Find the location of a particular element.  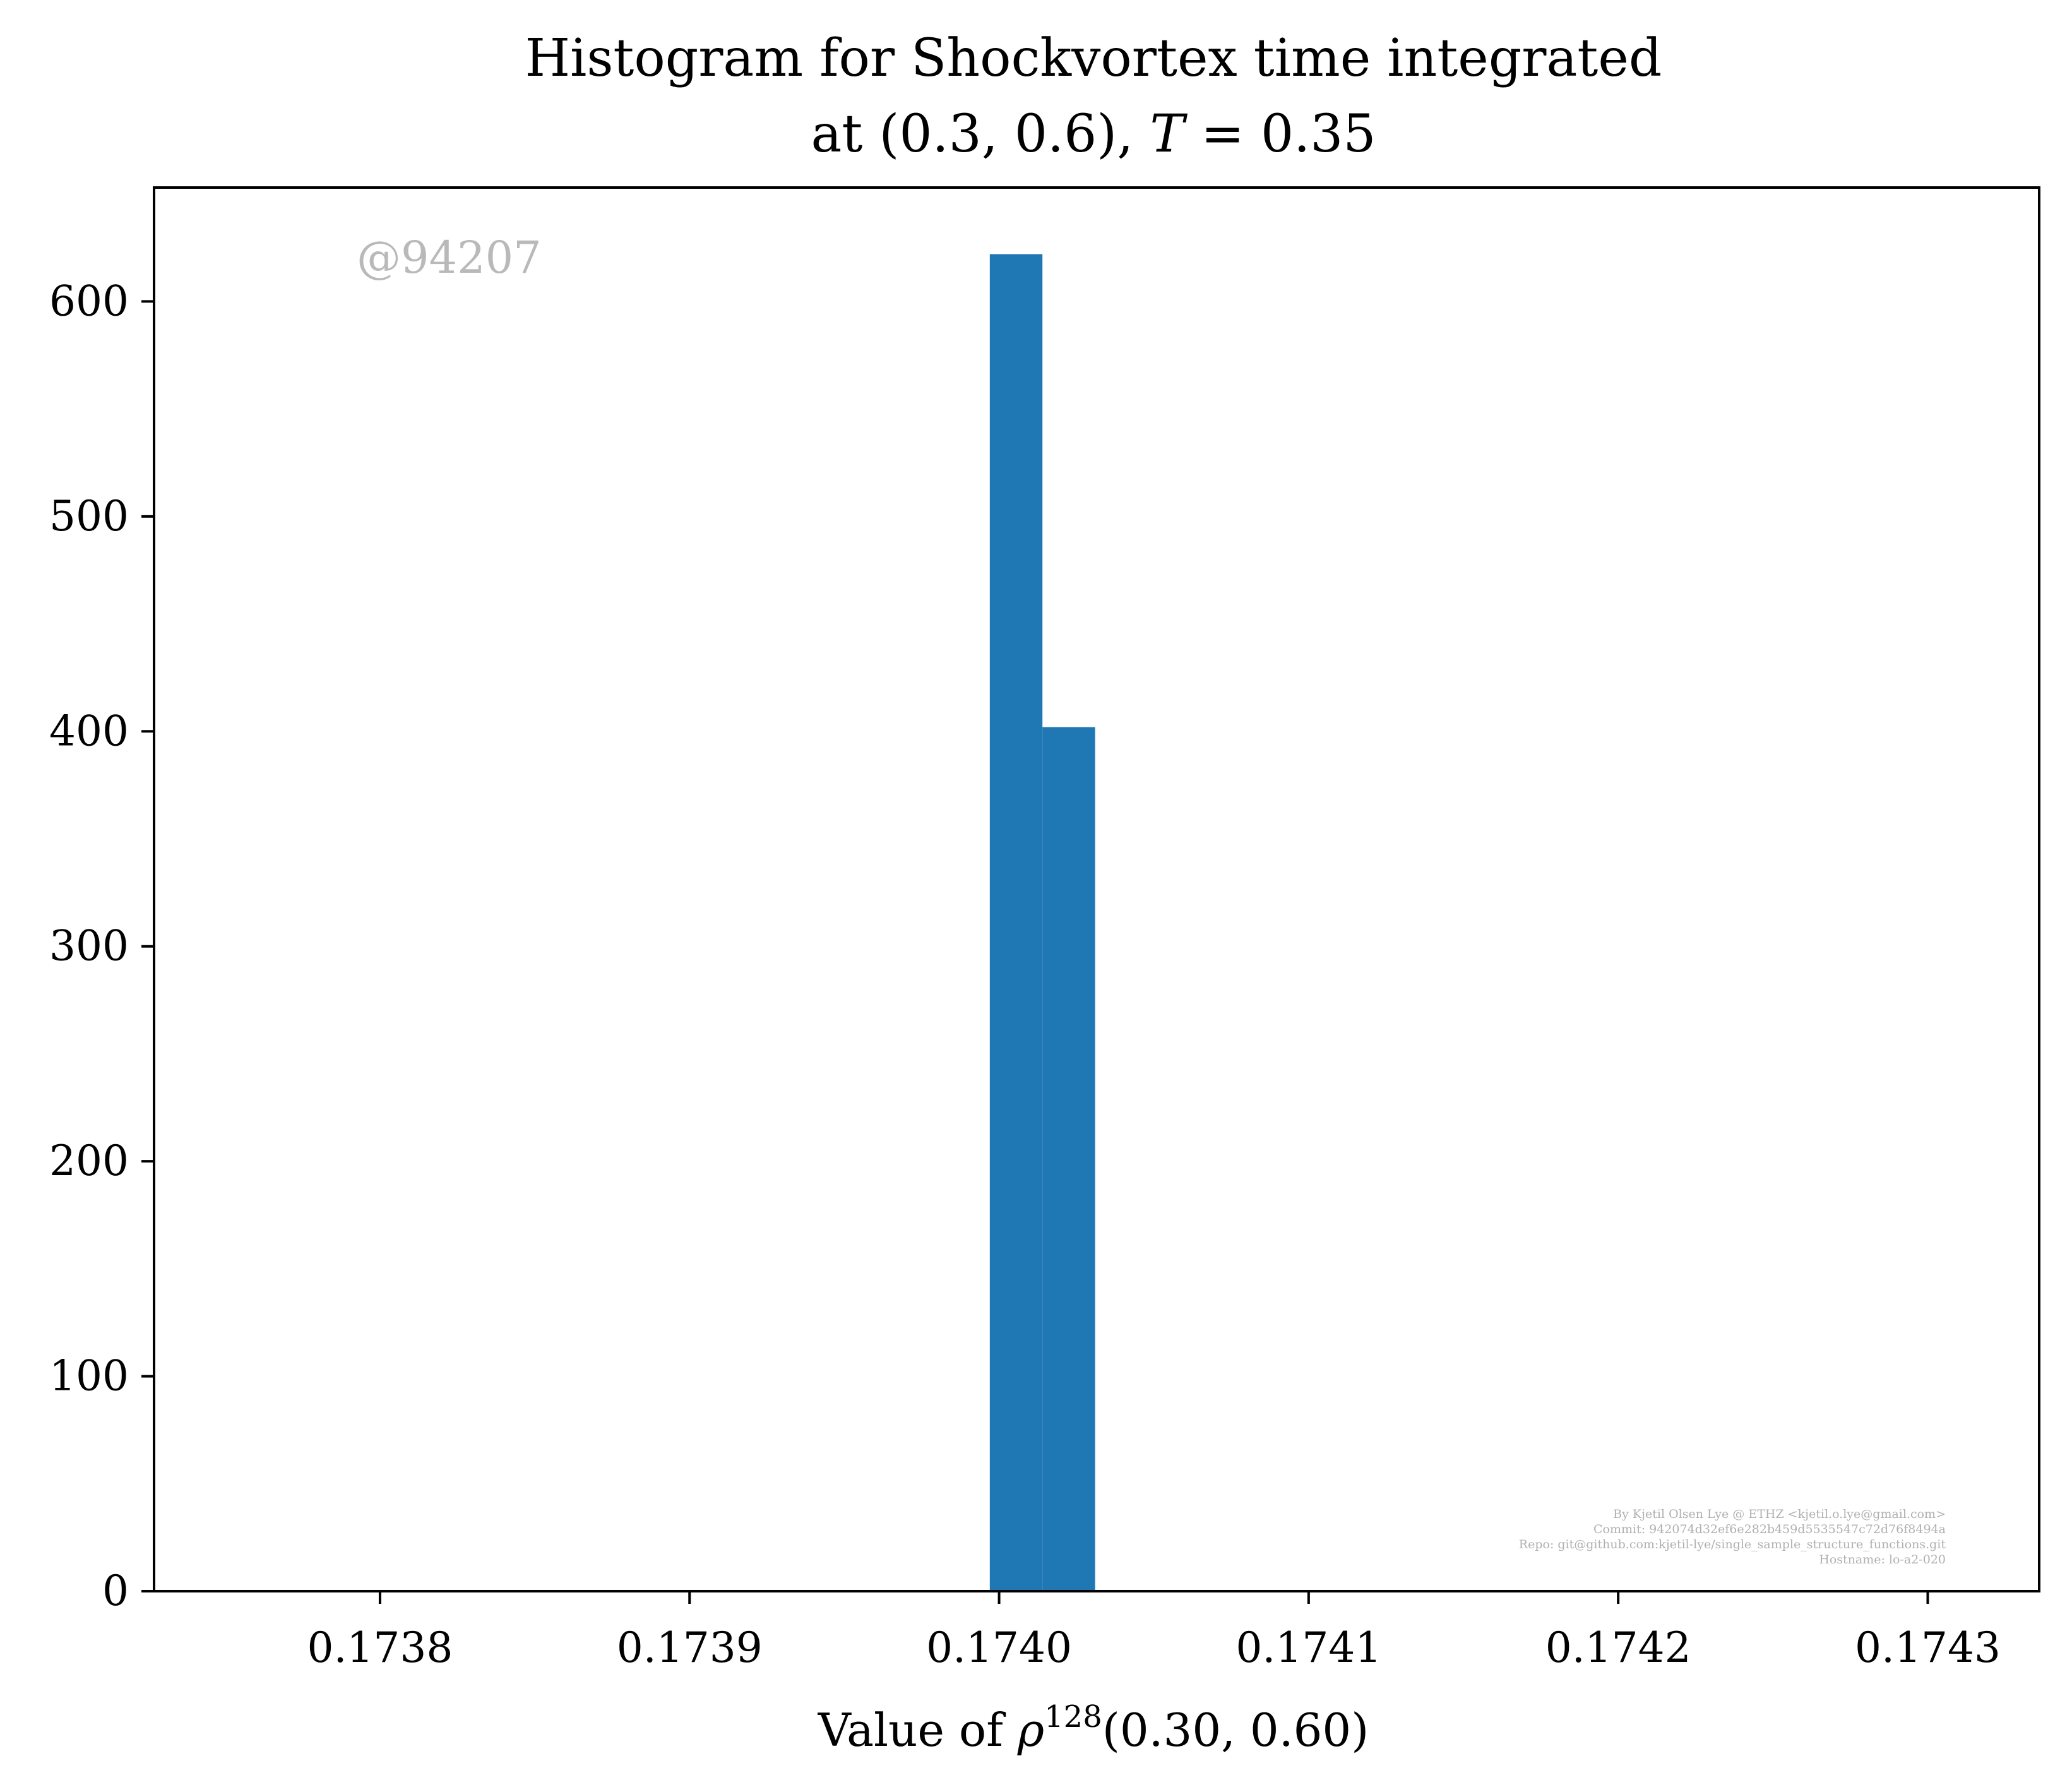

x-tick-label: 0.1741 is located at coordinates (1308, 1647).